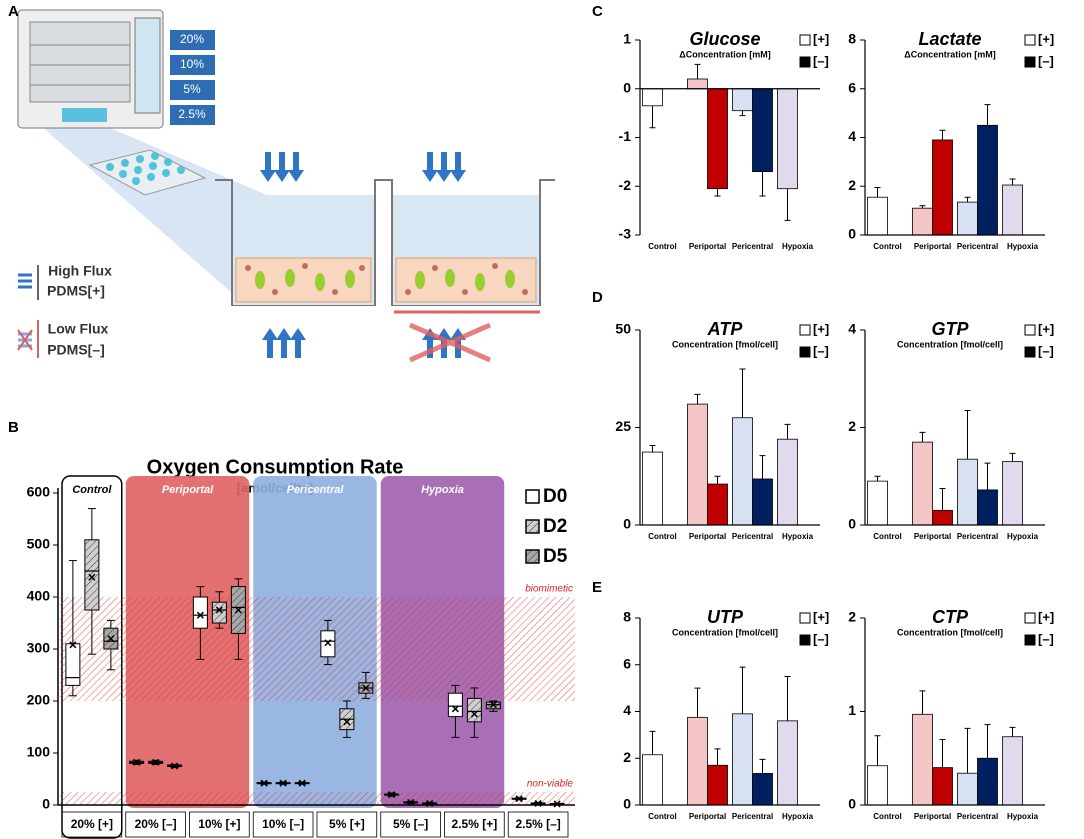  What do you see at coordinates (752, 246) in the screenshot?
I see `x-tick-label: Pericentral` at bounding box center [752, 246].